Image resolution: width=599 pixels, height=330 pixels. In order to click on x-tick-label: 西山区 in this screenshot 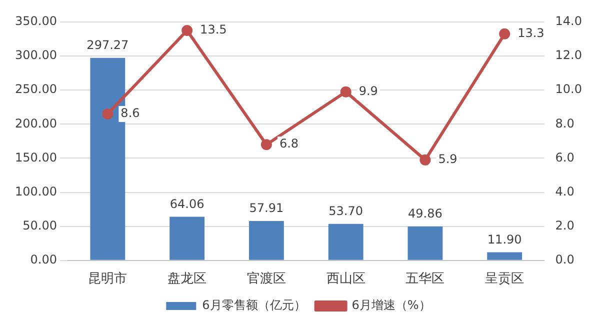, I will do `click(346, 279)`.